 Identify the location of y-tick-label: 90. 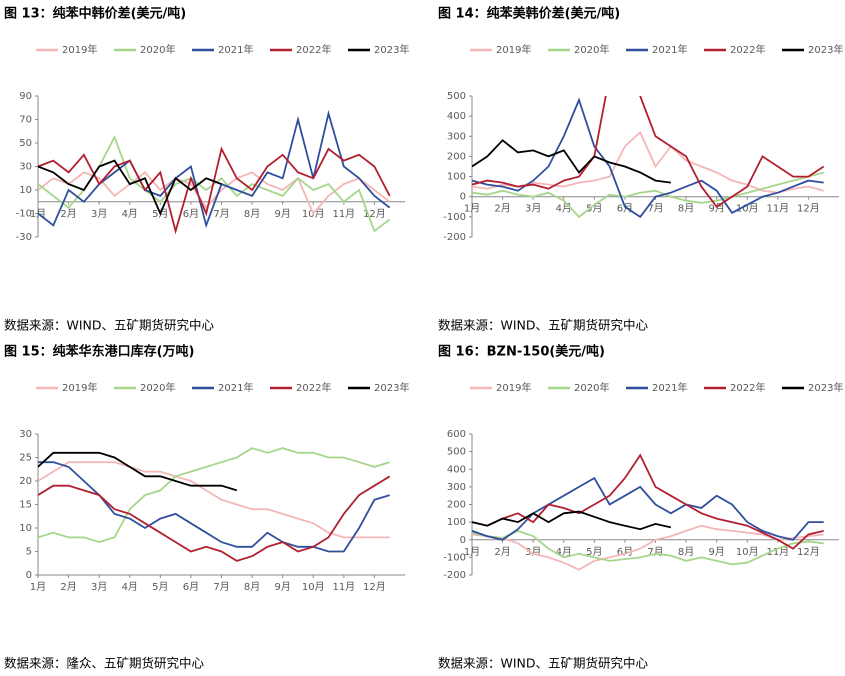
(25, 96).